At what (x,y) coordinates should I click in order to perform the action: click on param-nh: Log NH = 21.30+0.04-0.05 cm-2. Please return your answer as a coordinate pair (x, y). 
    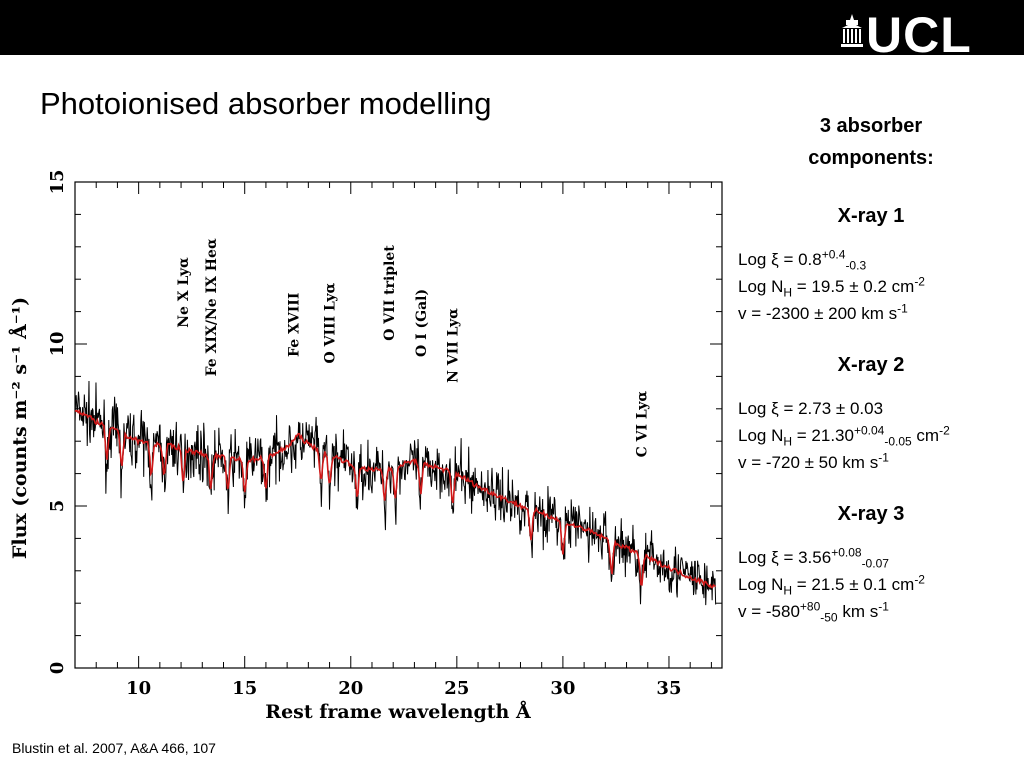
    Looking at the image, I should click on (879, 435).